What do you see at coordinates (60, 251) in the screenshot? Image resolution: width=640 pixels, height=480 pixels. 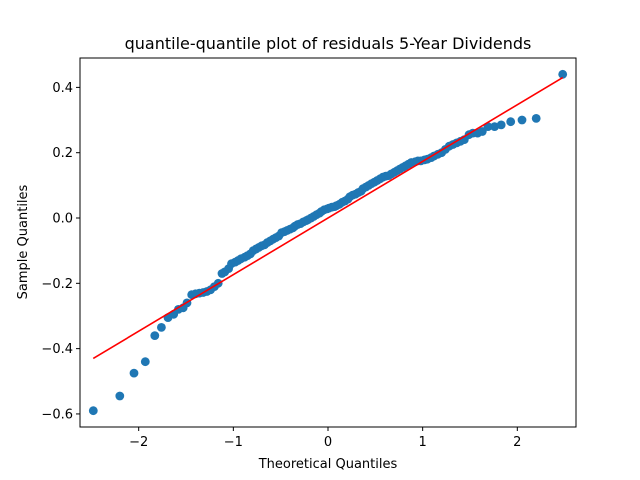 I see `y-axis-ticks: −0.6 −0.4 −0.2 0.0 0.2 0.4` at bounding box center [60, 251].